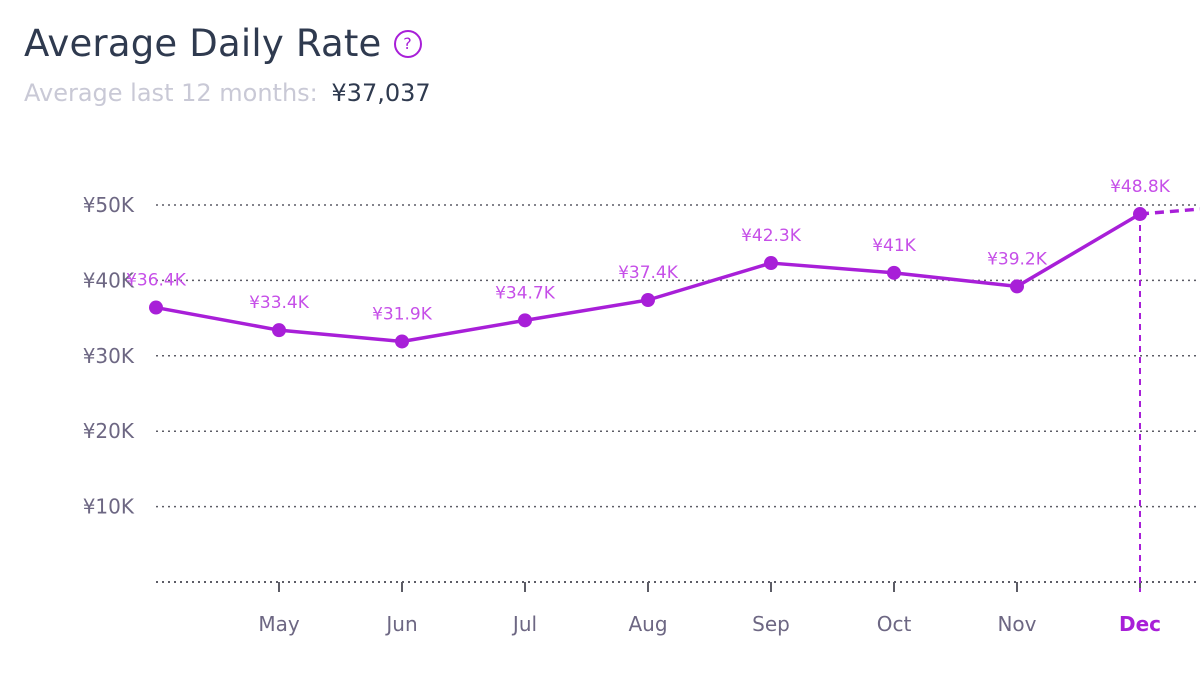 This screenshot has height=687, width=1200. I want to click on subtitle-label: Average last 12 months:, so click(171, 93).